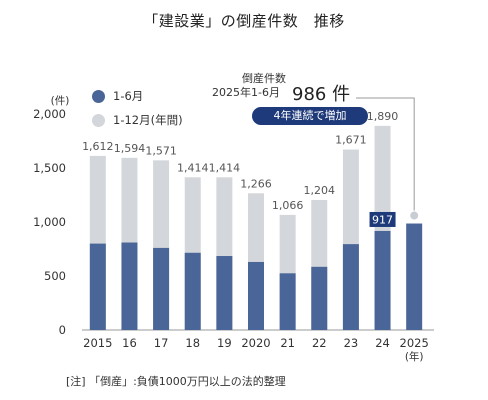 The width and height of the screenshot is (488, 400). I want to click on legend-item-h1: 1-6月, so click(137, 96).